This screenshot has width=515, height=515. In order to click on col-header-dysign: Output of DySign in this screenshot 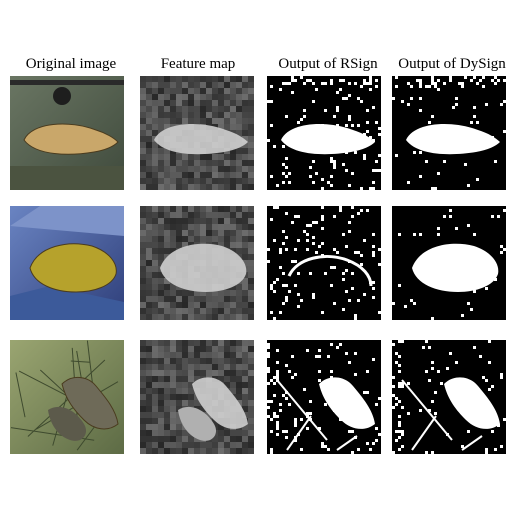, I will do `click(452, 64)`.